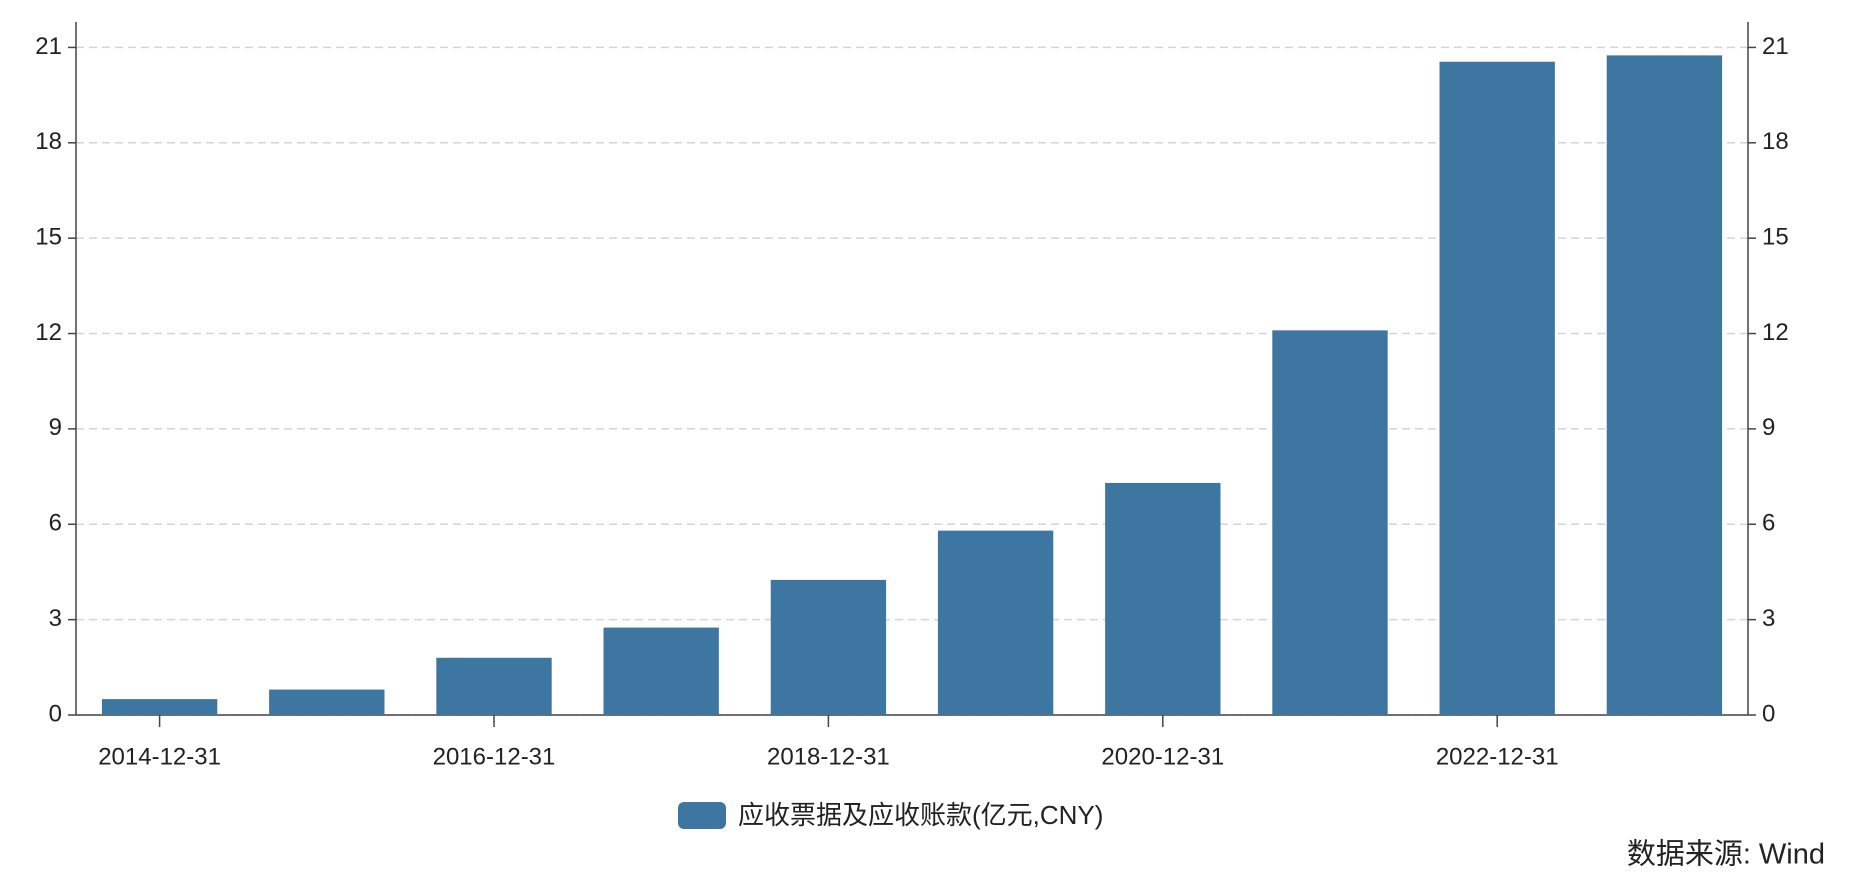 The image size is (1854, 878). I want to click on y2-tick-label: 21, so click(1775, 46).